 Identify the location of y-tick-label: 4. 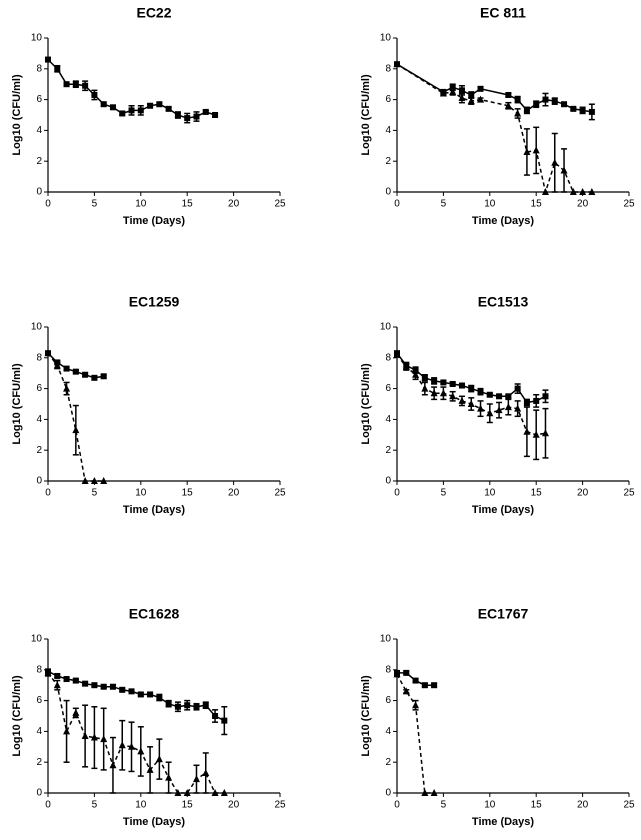
(388, 130).